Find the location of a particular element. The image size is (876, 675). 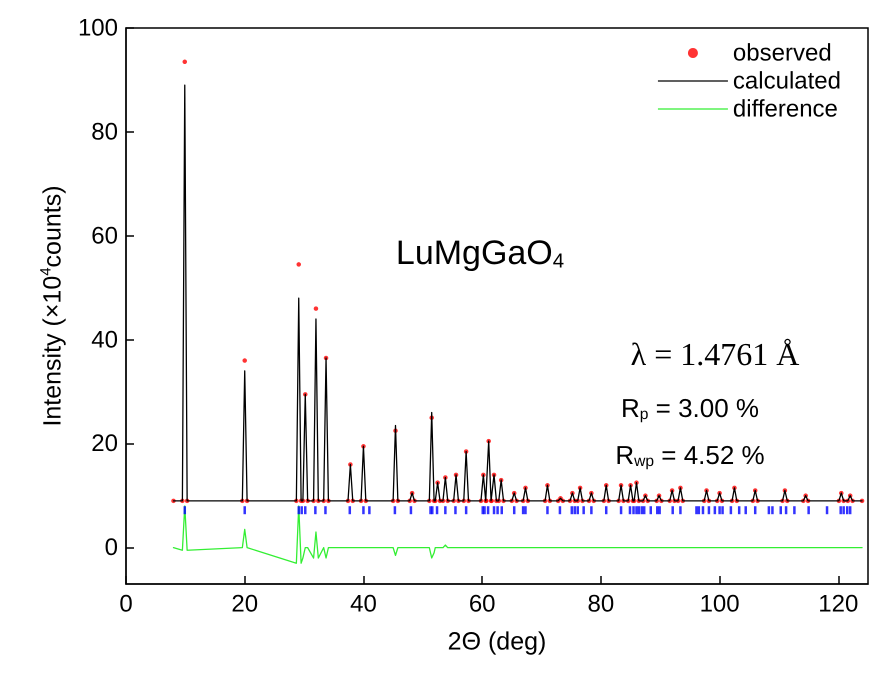

x-tick-label: 40 is located at coordinates (363, 604).